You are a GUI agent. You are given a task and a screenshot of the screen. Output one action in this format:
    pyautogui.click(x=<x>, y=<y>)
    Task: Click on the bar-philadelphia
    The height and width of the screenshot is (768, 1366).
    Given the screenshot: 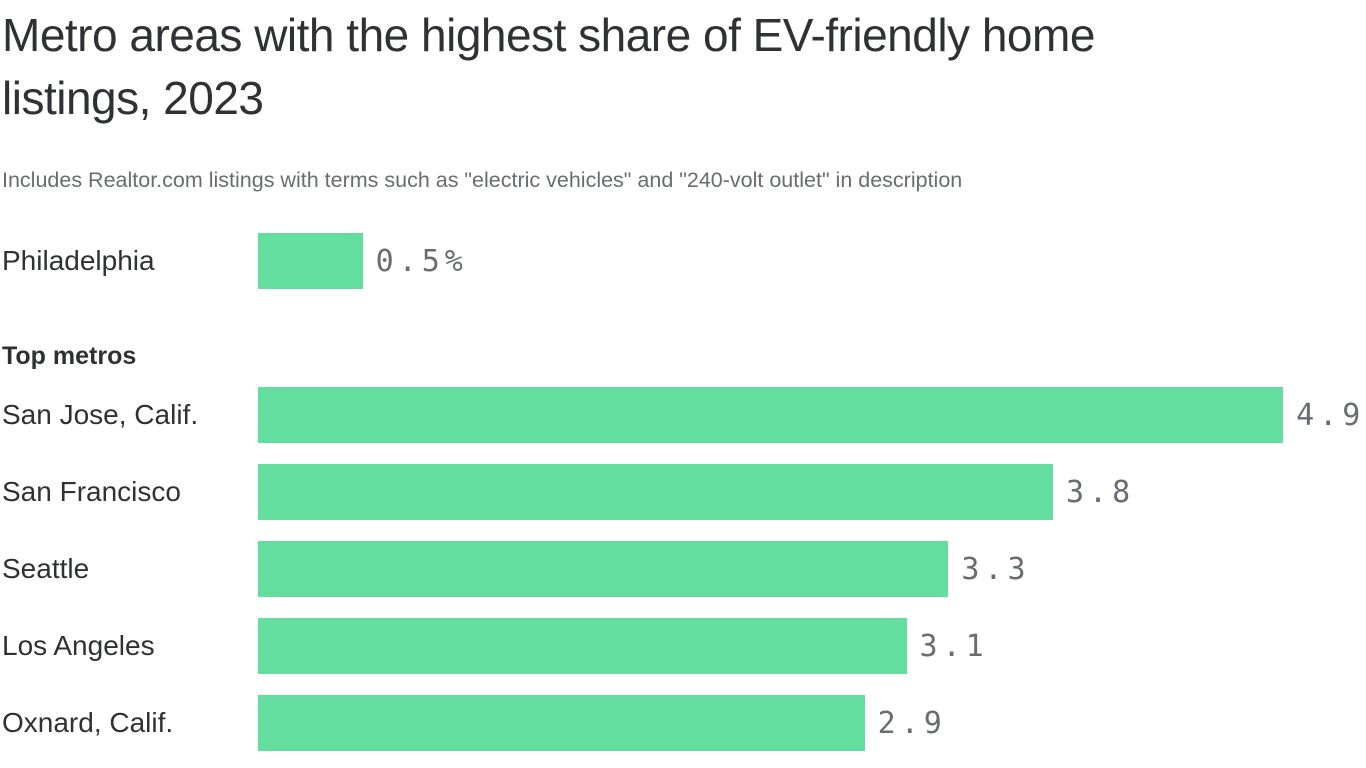 What is the action you would take?
    pyautogui.click(x=310, y=261)
    